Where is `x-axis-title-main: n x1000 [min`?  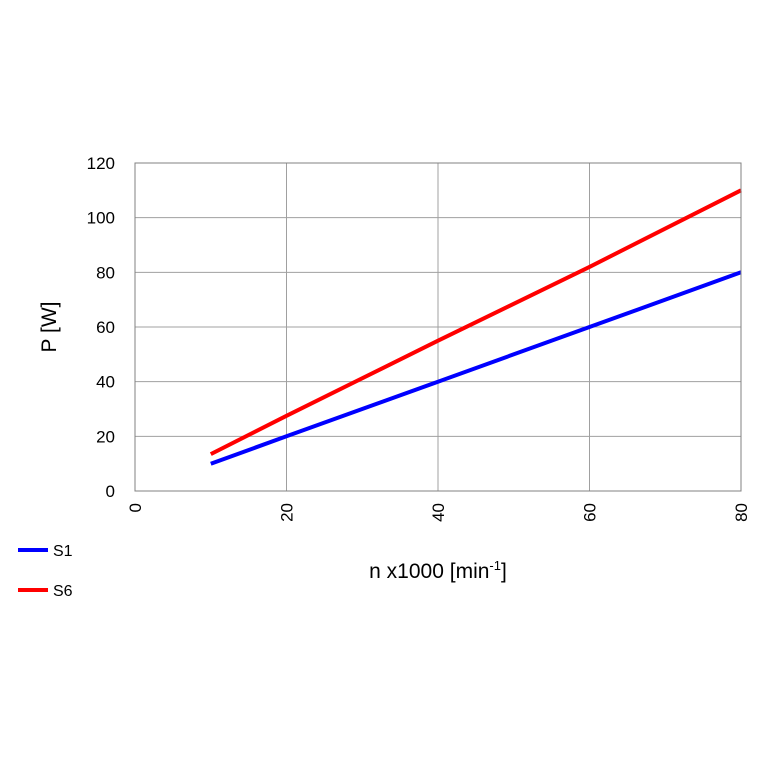 x-axis-title-main: n x1000 [min is located at coordinates (429, 571).